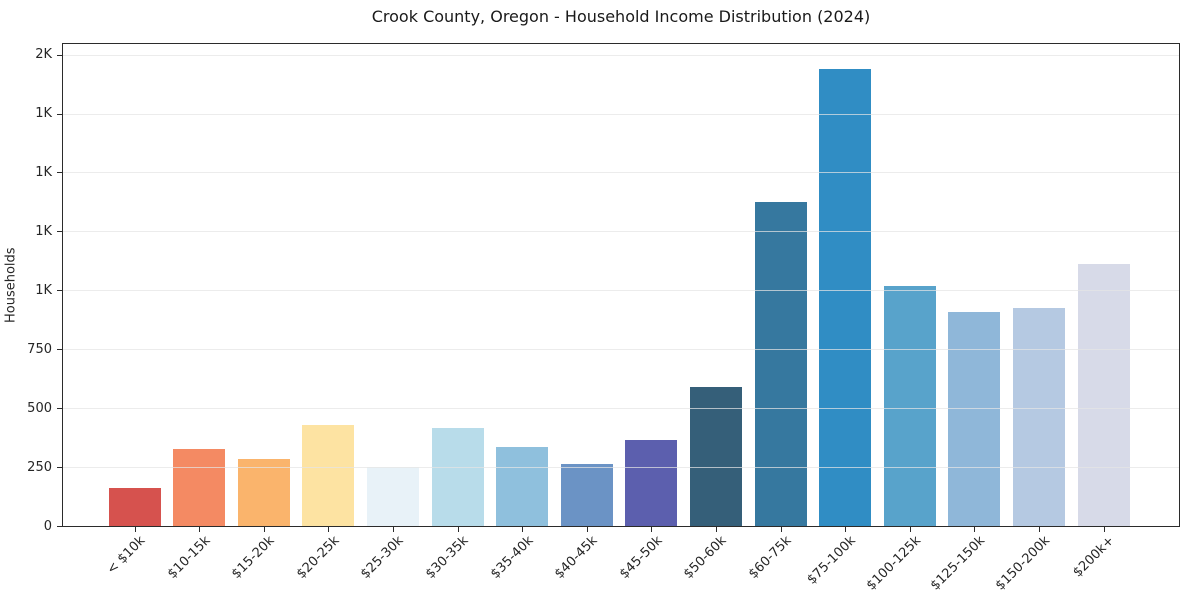  What do you see at coordinates (1022, 561) in the screenshot?
I see `x-tick-label: $150-200k` at bounding box center [1022, 561].